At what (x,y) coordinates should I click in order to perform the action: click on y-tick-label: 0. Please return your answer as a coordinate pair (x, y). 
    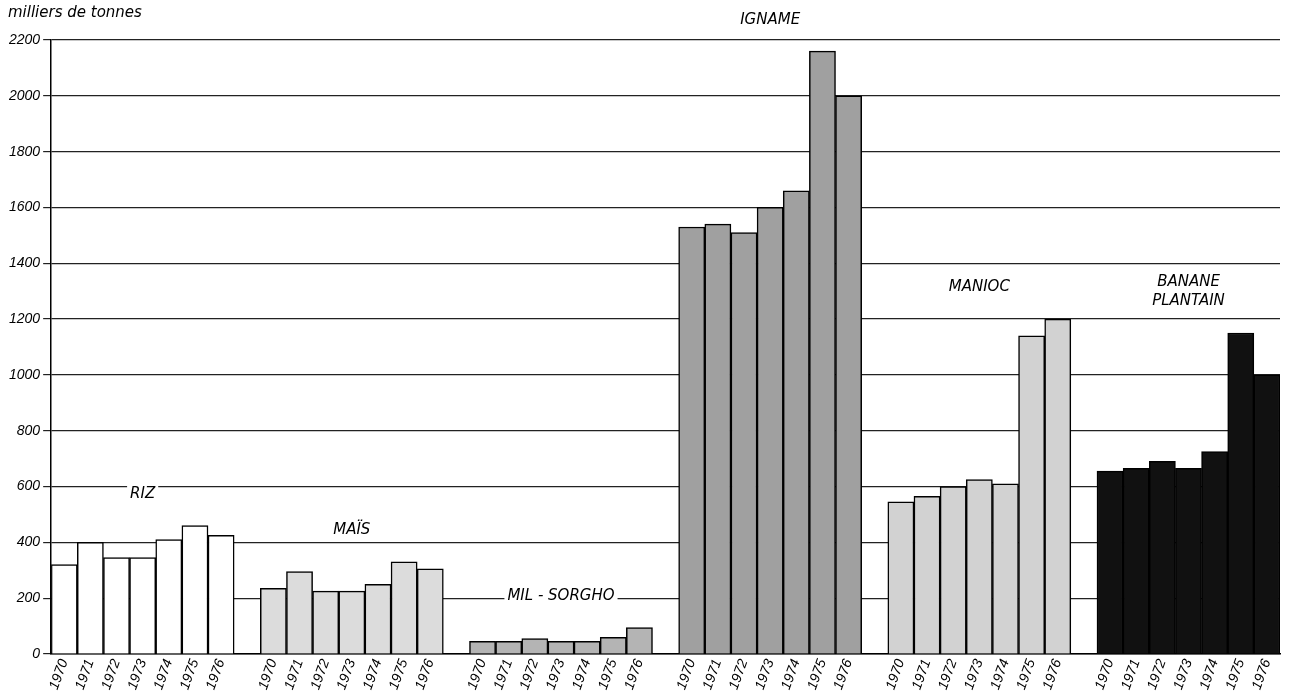
    Looking at the image, I should click on (36, 652).